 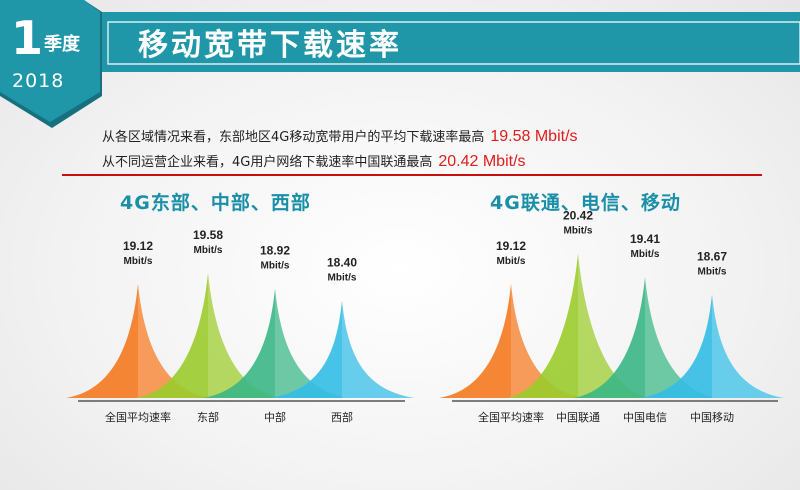 What do you see at coordinates (748, 346) in the screenshot?
I see `peak-highlight-中国移动` at bounding box center [748, 346].